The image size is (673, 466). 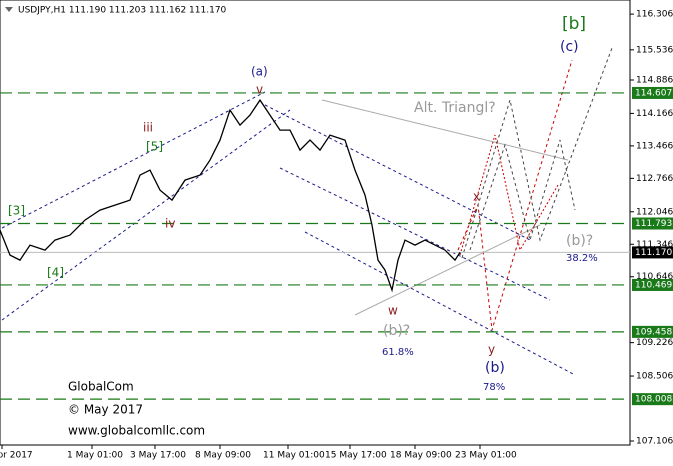 I want to click on annotation: Alt. Triangl?, so click(x=455, y=108).